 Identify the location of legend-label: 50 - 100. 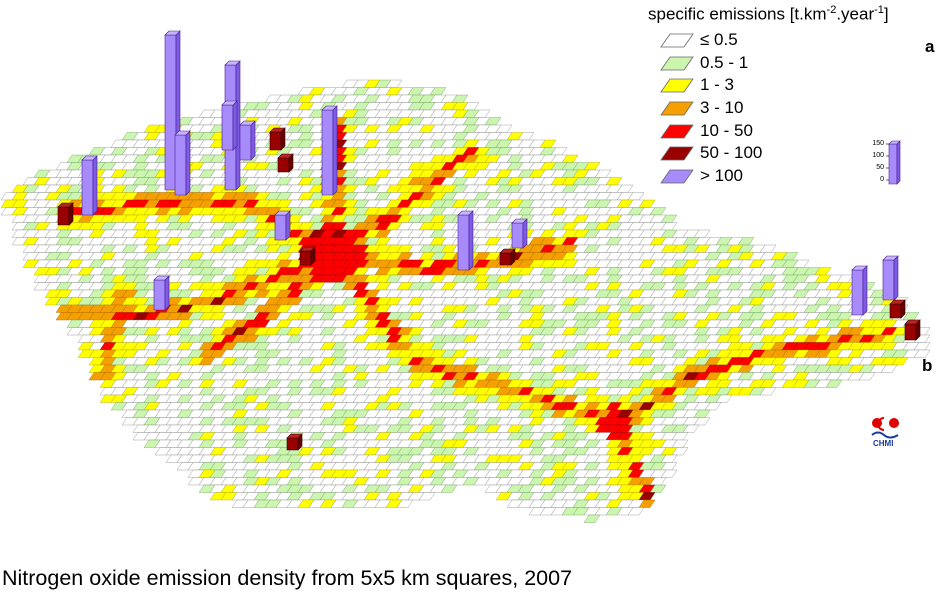
(731, 153).